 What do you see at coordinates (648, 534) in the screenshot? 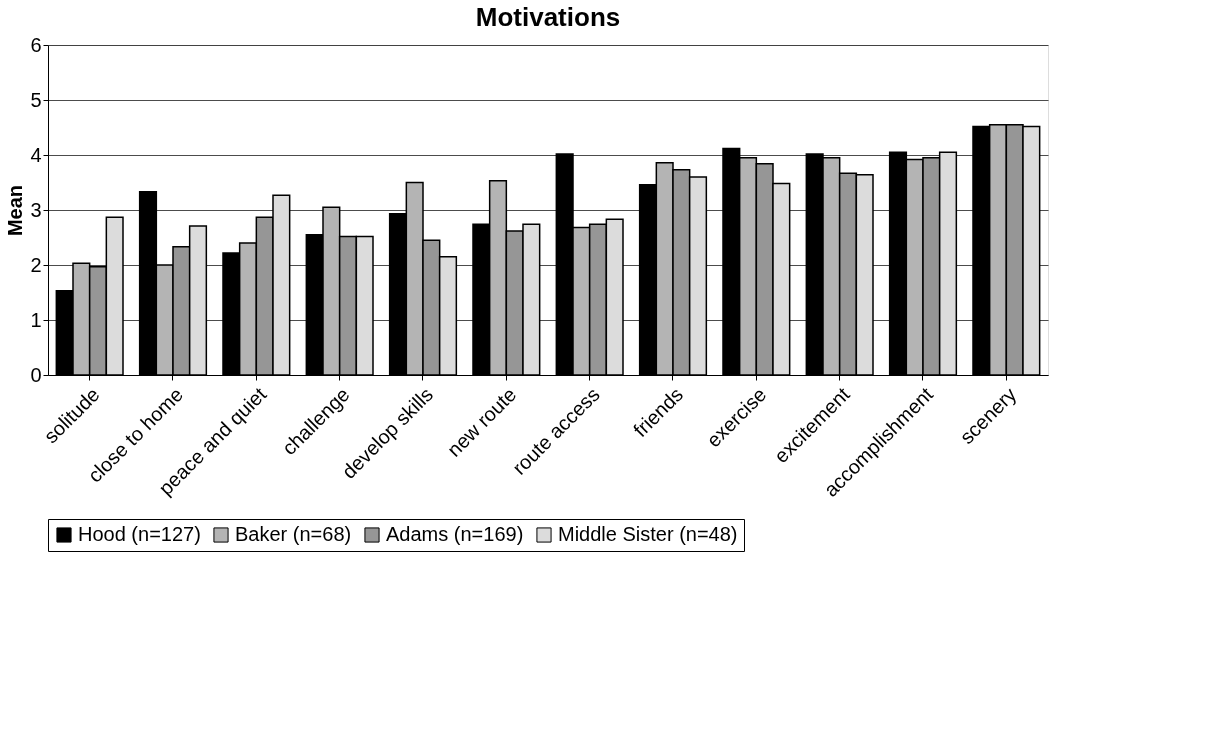
I see `legend-label: Middle Sister (n=48)` at bounding box center [648, 534].